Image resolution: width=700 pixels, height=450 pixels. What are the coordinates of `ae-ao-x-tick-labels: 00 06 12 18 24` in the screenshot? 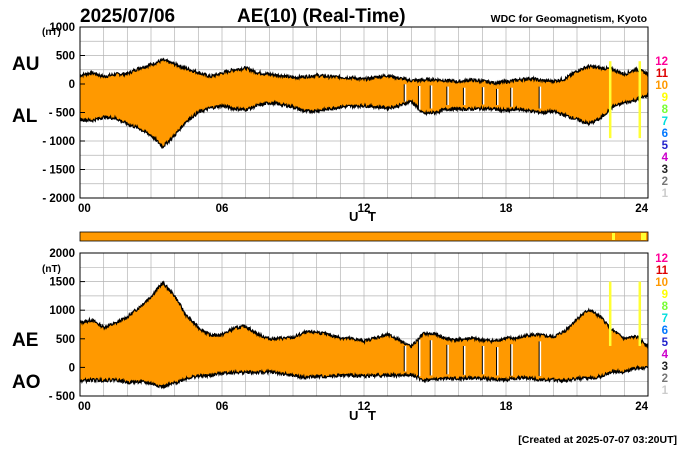 It's located at (363, 407).